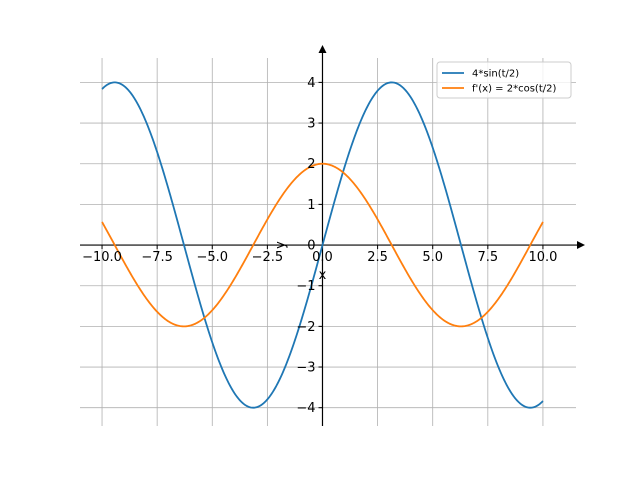  I want to click on legend-box, so click(504, 80).